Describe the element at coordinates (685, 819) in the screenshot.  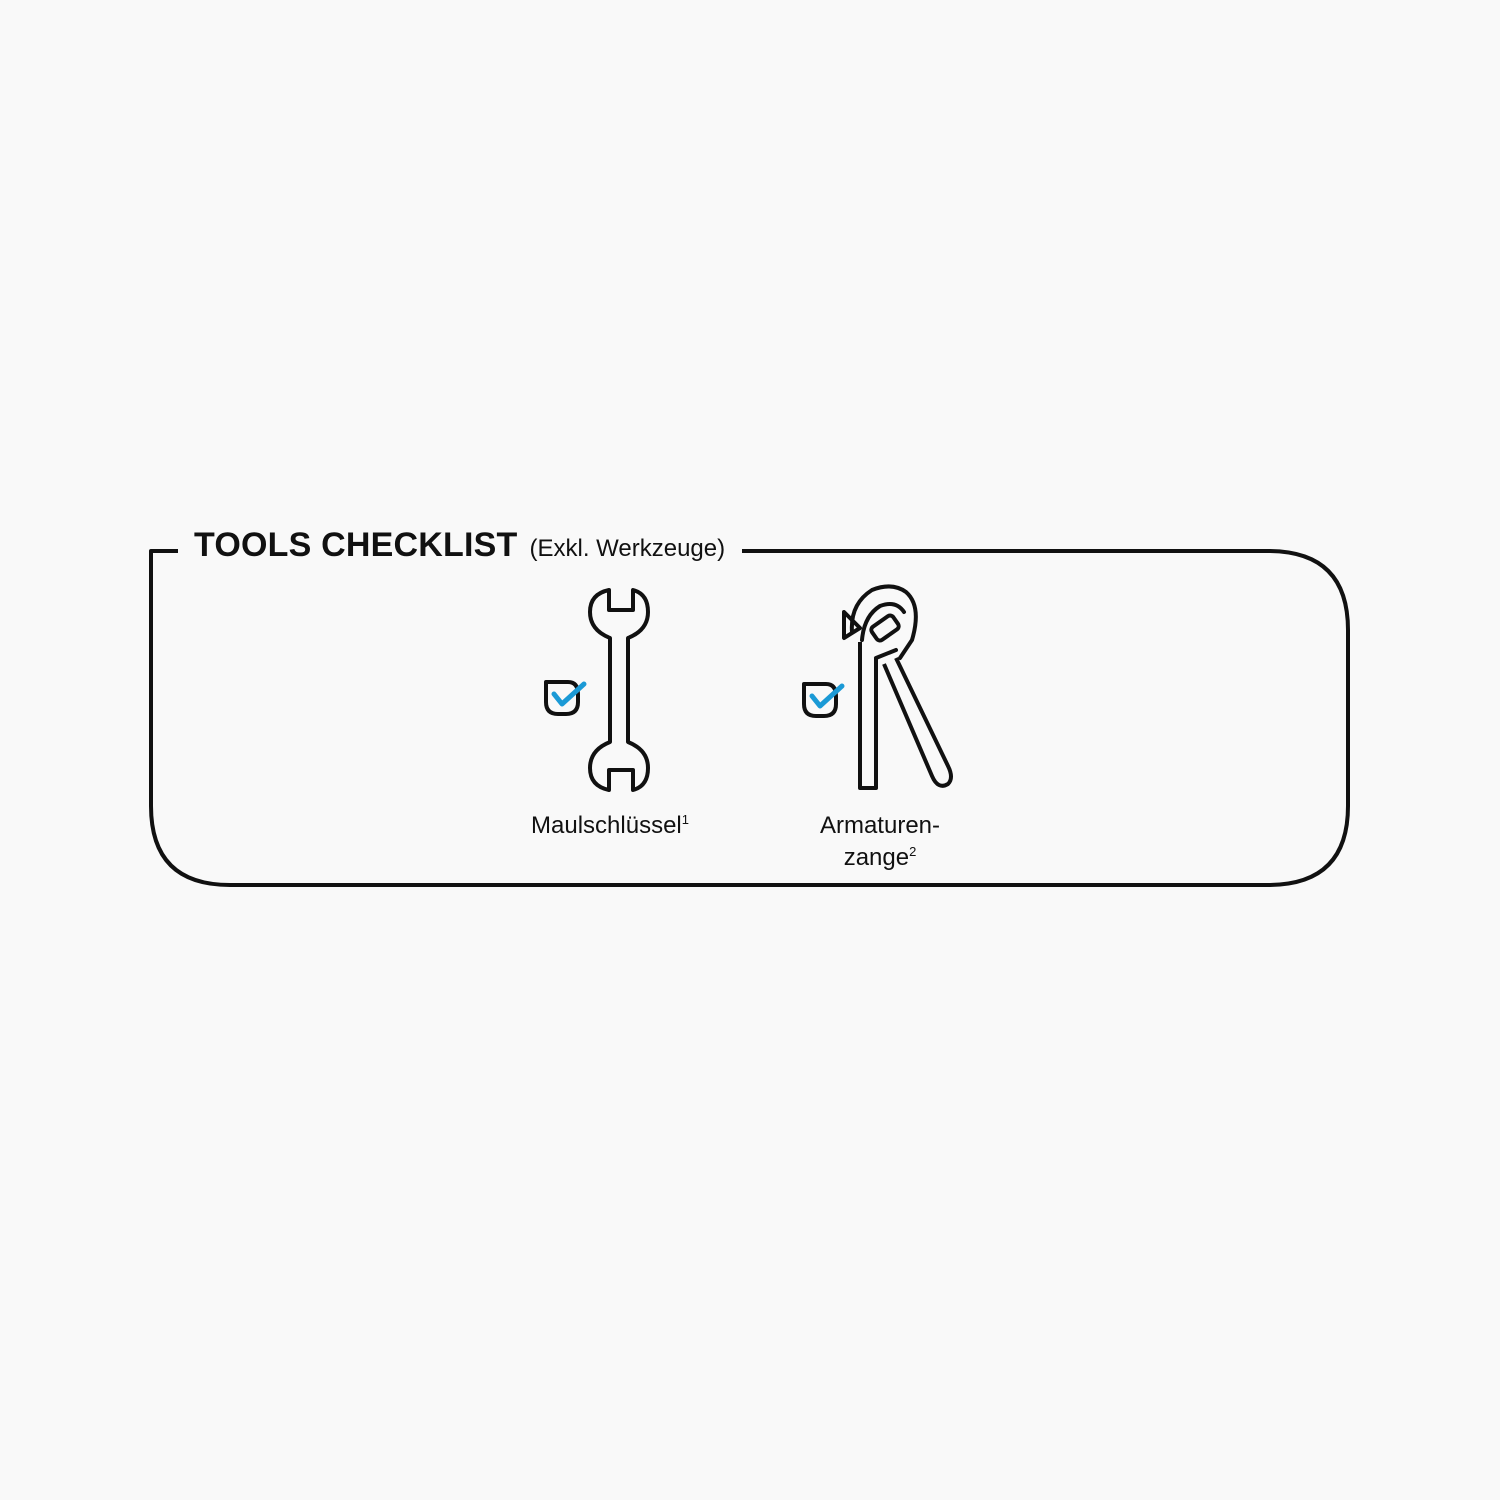
I see `footnote-marker: 1` at that location.